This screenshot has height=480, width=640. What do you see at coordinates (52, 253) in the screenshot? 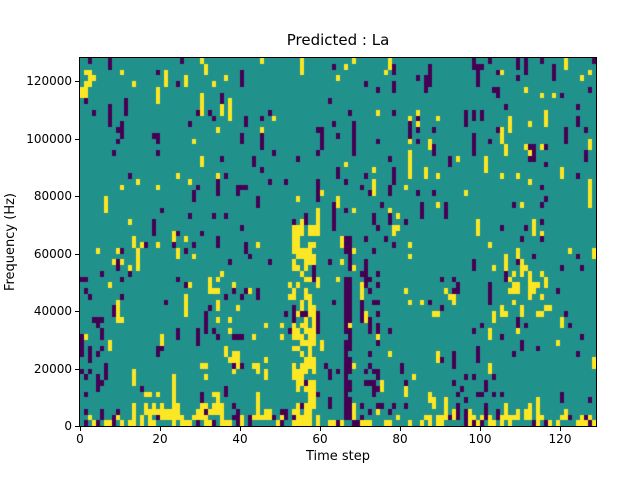
I see `y-tick-label: 60000` at bounding box center [52, 253].